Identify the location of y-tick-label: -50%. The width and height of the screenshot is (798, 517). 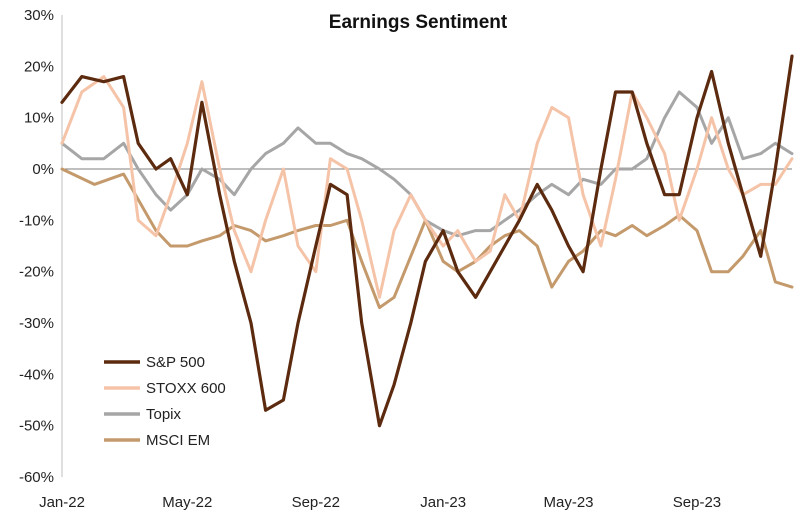
(36, 426).